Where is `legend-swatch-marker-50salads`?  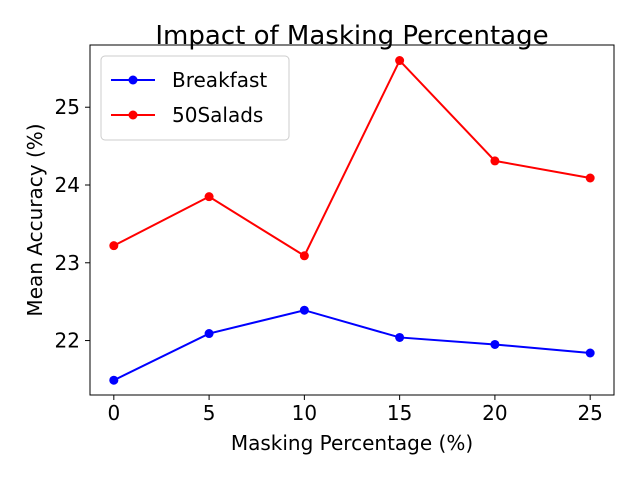
legend-swatch-marker-50salads is located at coordinates (133, 115).